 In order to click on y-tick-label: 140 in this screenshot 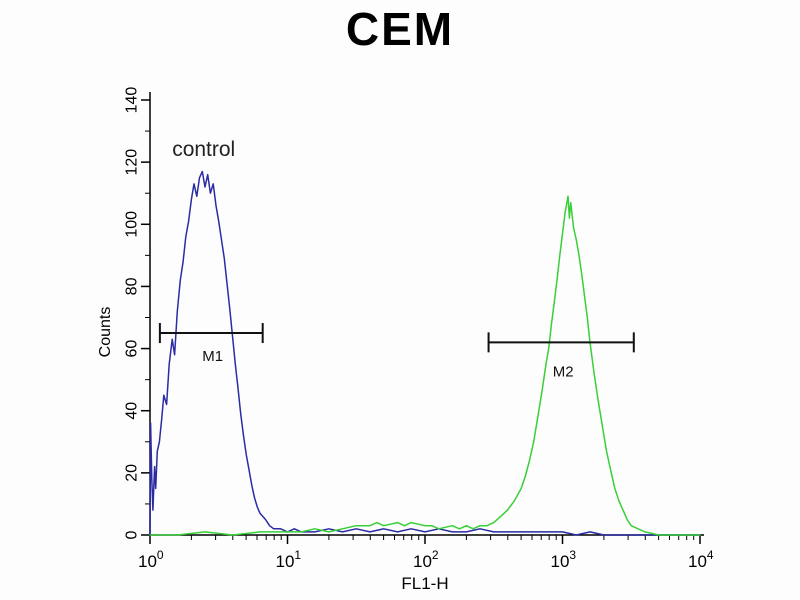, I will do `click(132, 100)`.